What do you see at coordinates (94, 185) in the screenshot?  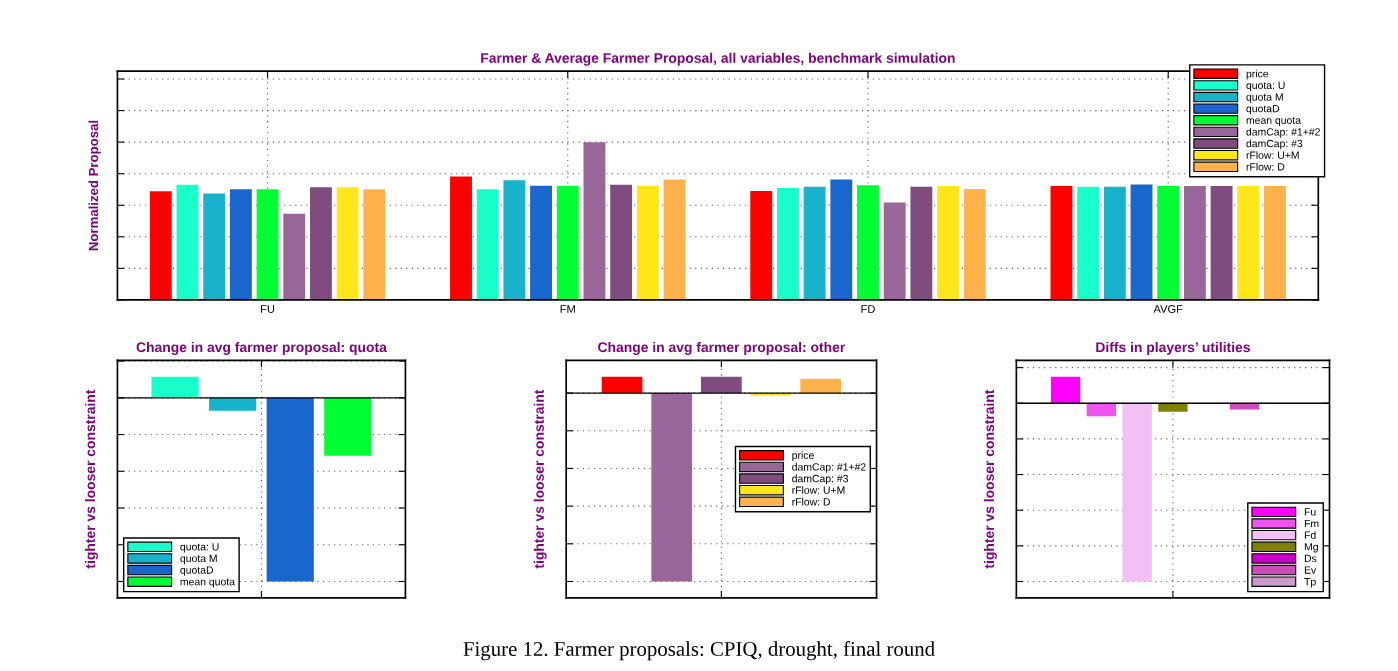 I see `y-axis-title: Normalized Proposal` at bounding box center [94, 185].